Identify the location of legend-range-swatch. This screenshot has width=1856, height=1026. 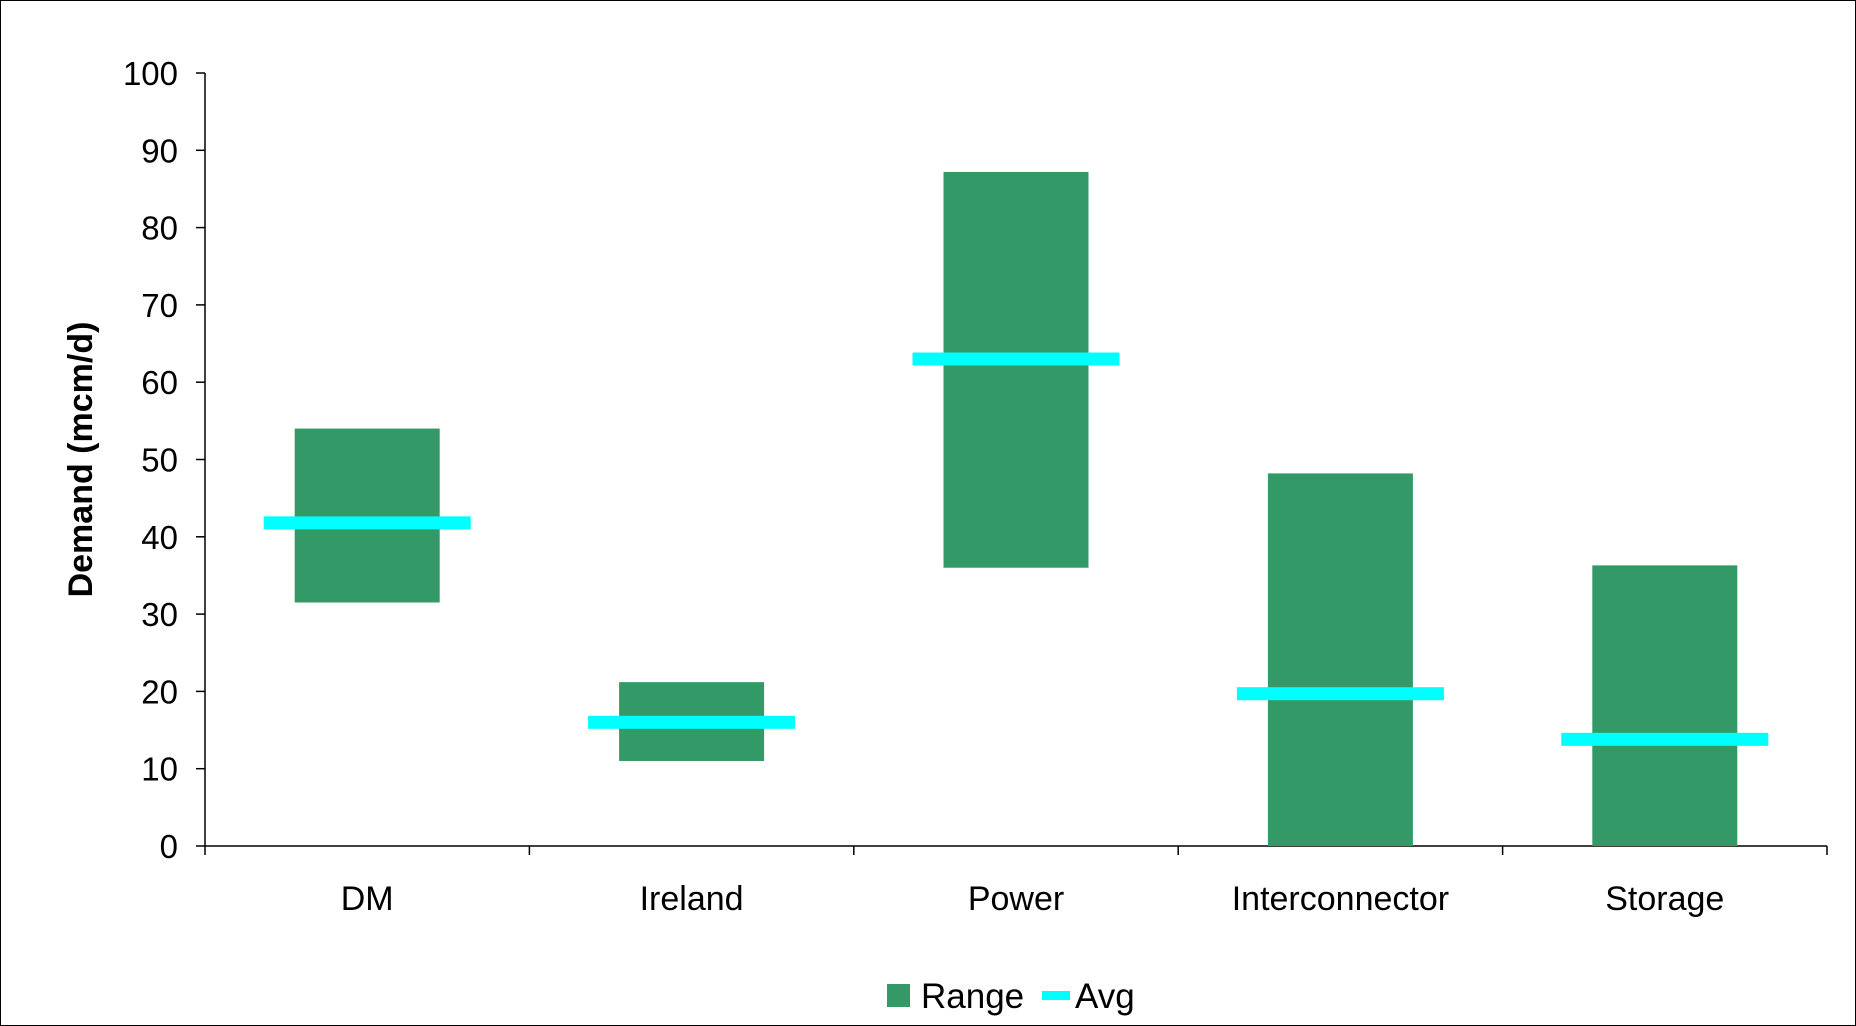
(898, 995).